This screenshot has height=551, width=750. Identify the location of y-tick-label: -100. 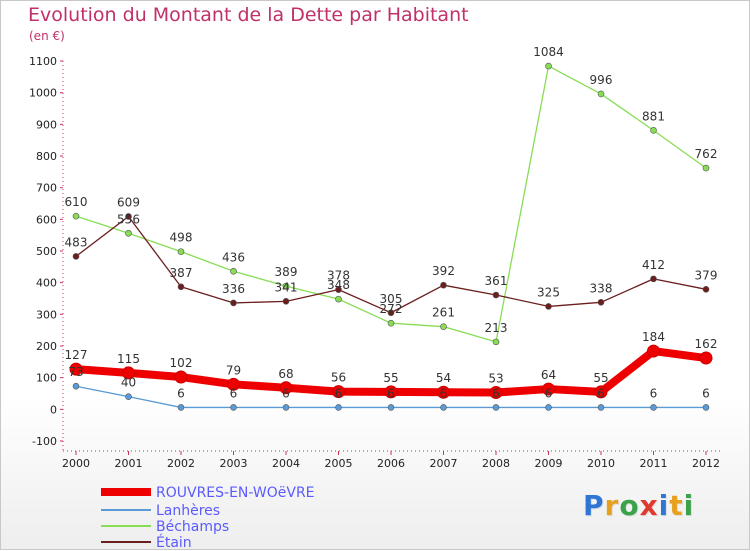
(44, 441).